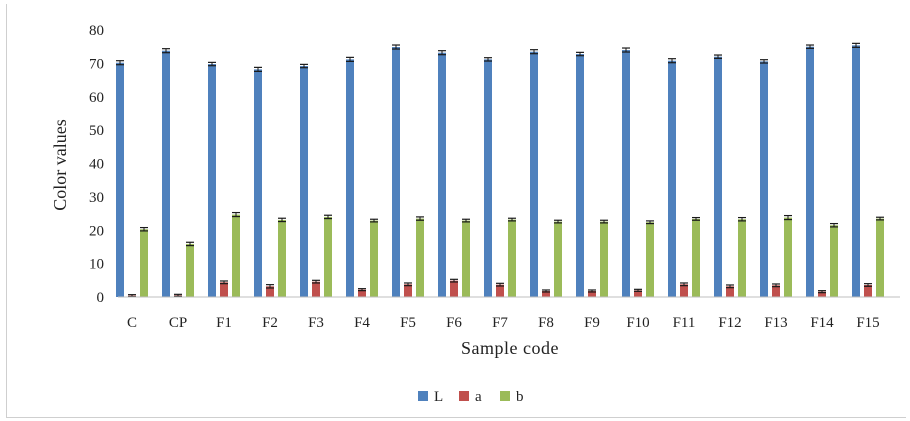  Describe the element at coordinates (500, 284) in the screenshot. I see `error-bar-a-F7` at that location.